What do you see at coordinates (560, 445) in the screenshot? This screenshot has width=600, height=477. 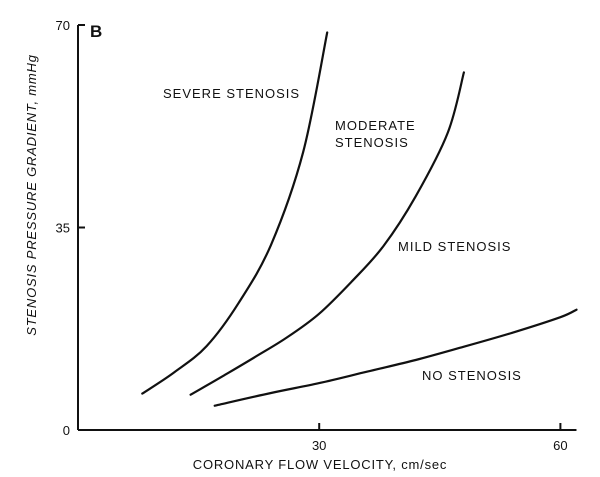 I see `x-tick-label: 60` at bounding box center [560, 445].